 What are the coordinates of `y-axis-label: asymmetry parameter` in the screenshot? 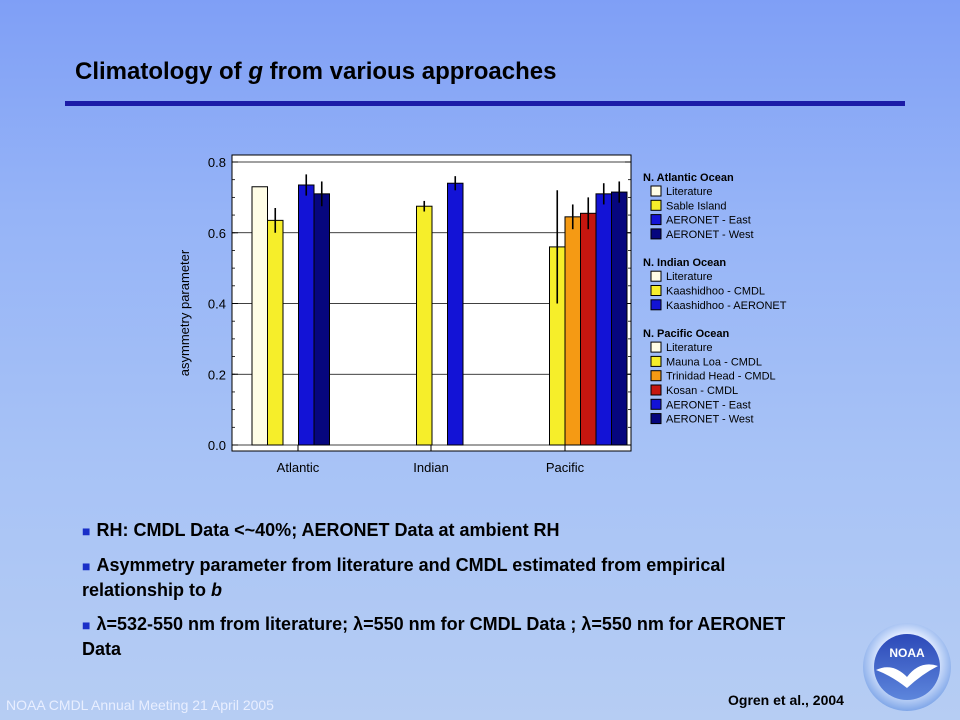 It's located at (184, 312).